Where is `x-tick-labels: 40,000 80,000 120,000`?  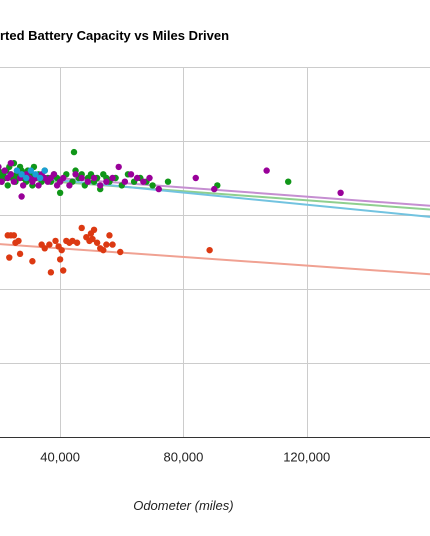 x-tick-labels: 40,000 80,000 120,000 is located at coordinates (185, 457).